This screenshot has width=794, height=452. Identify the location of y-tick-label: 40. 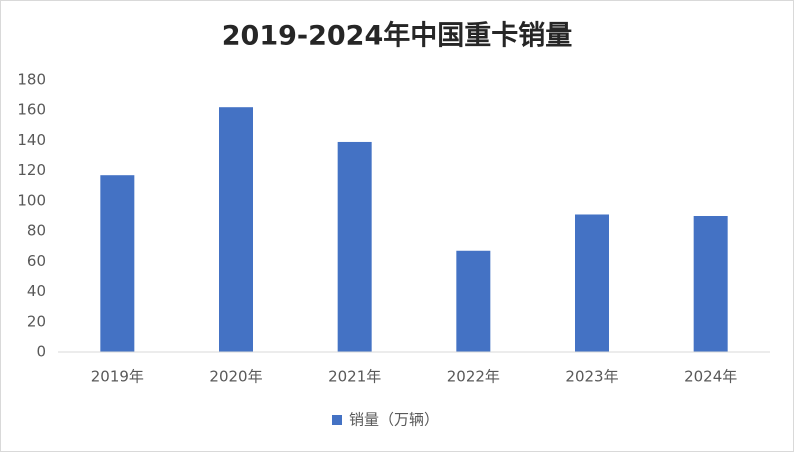
(36, 291).